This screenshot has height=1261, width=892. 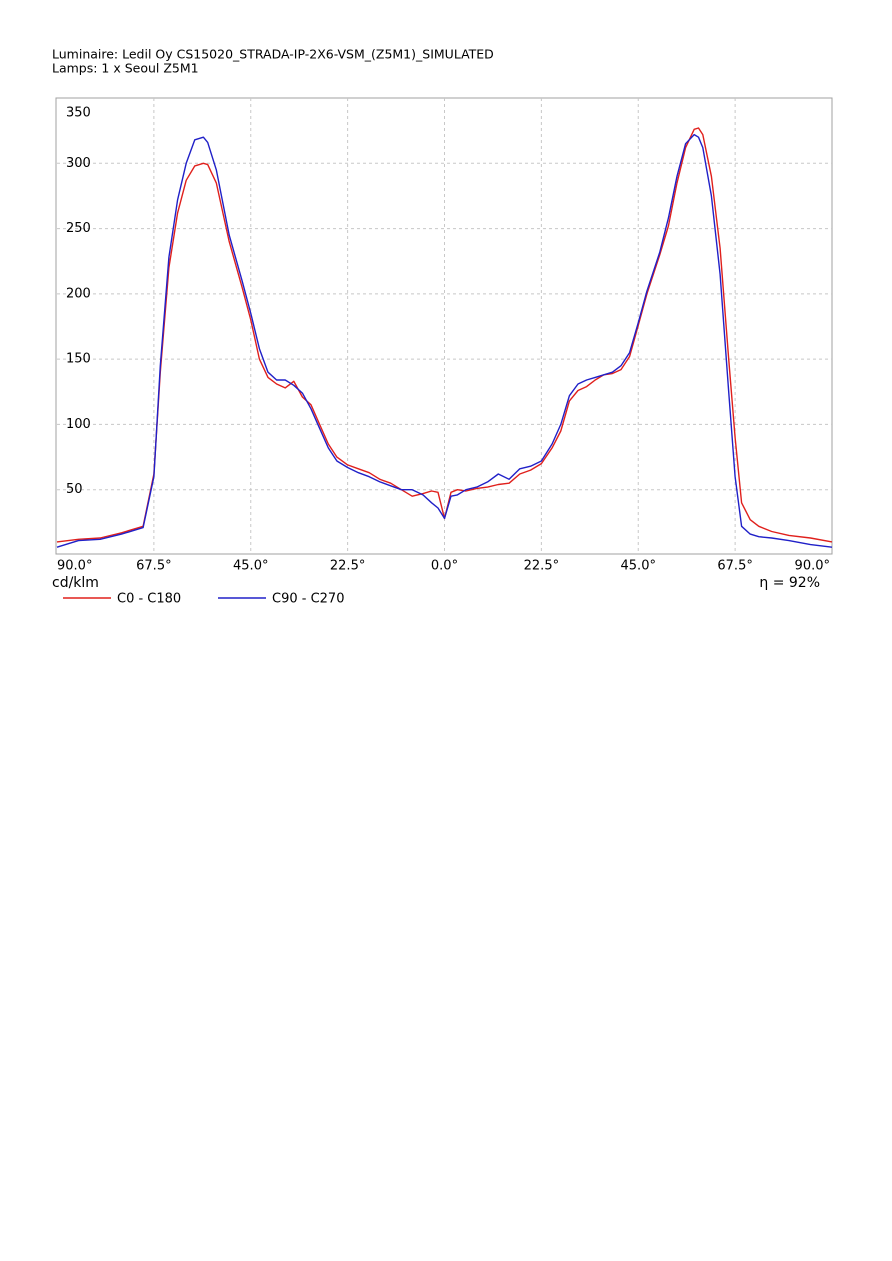 What do you see at coordinates (444, 566) in the screenshot?
I see `x-tick-label: 0.0°` at bounding box center [444, 566].